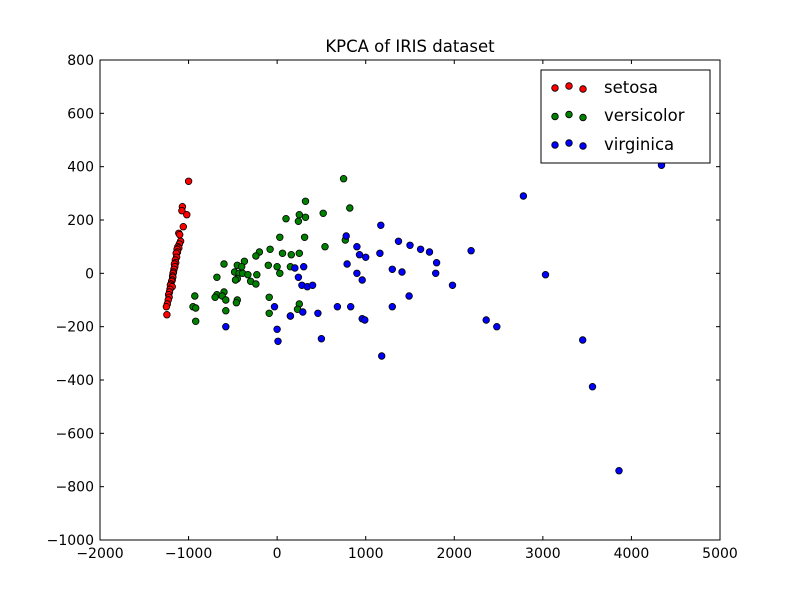 The width and height of the screenshot is (800, 600). I want to click on x-tick-label-1000: 1000, so click(366, 554).